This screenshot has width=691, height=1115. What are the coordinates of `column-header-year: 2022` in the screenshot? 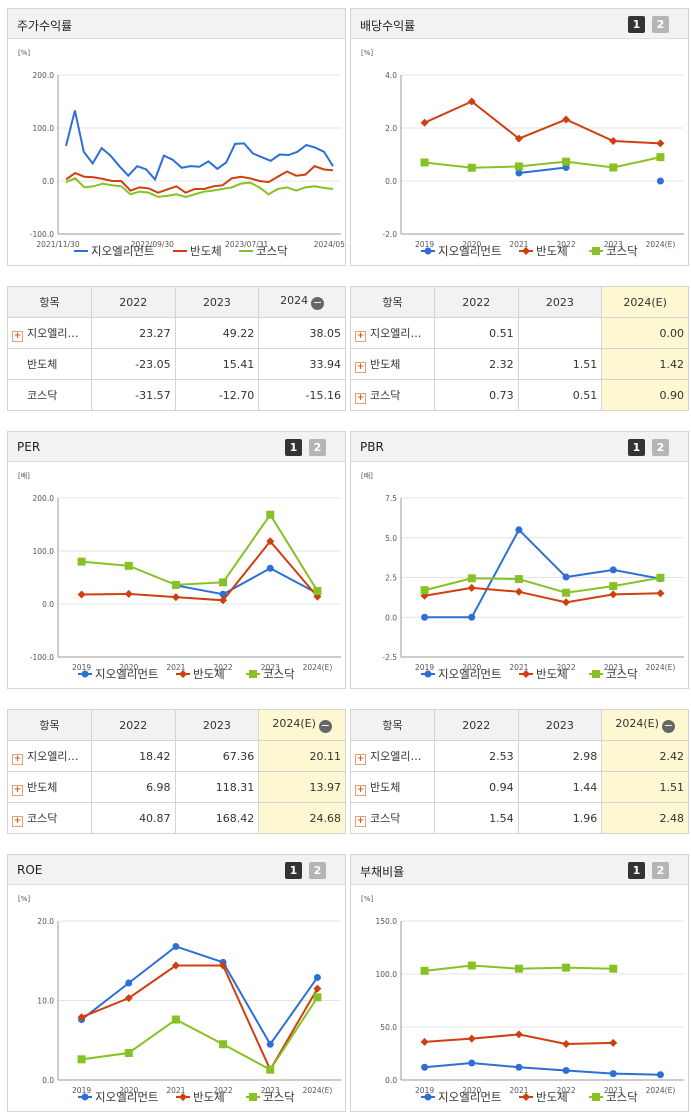 It's located at (476, 302).